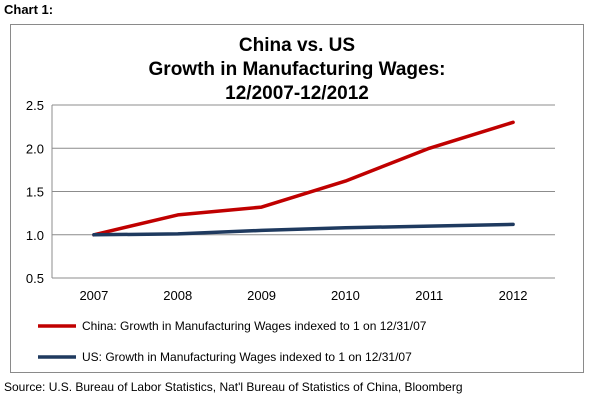 This screenshot has width=600, height=403. Describe the element at coordinates (513, 295) in the screenshot. I see `x-tick-label: 2012` at that location.